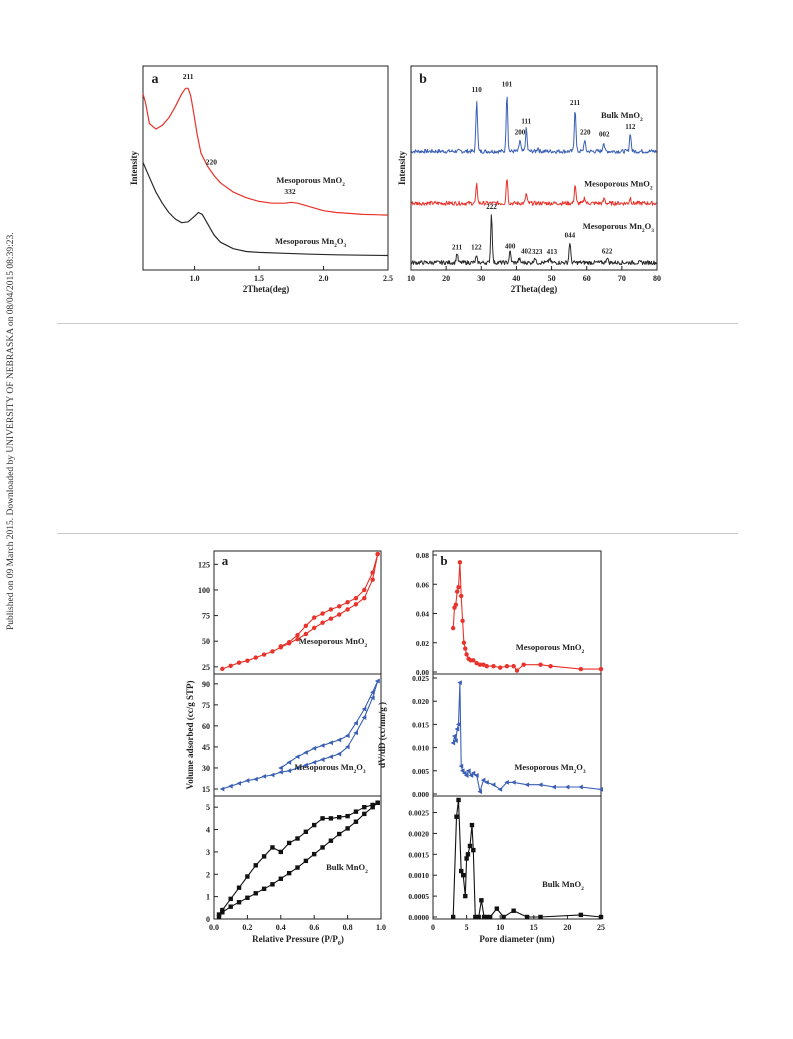  Describe the element at coordinates (579, 767) in the screenshot. I see `bjh-series-label-1-main2: O` at that location.